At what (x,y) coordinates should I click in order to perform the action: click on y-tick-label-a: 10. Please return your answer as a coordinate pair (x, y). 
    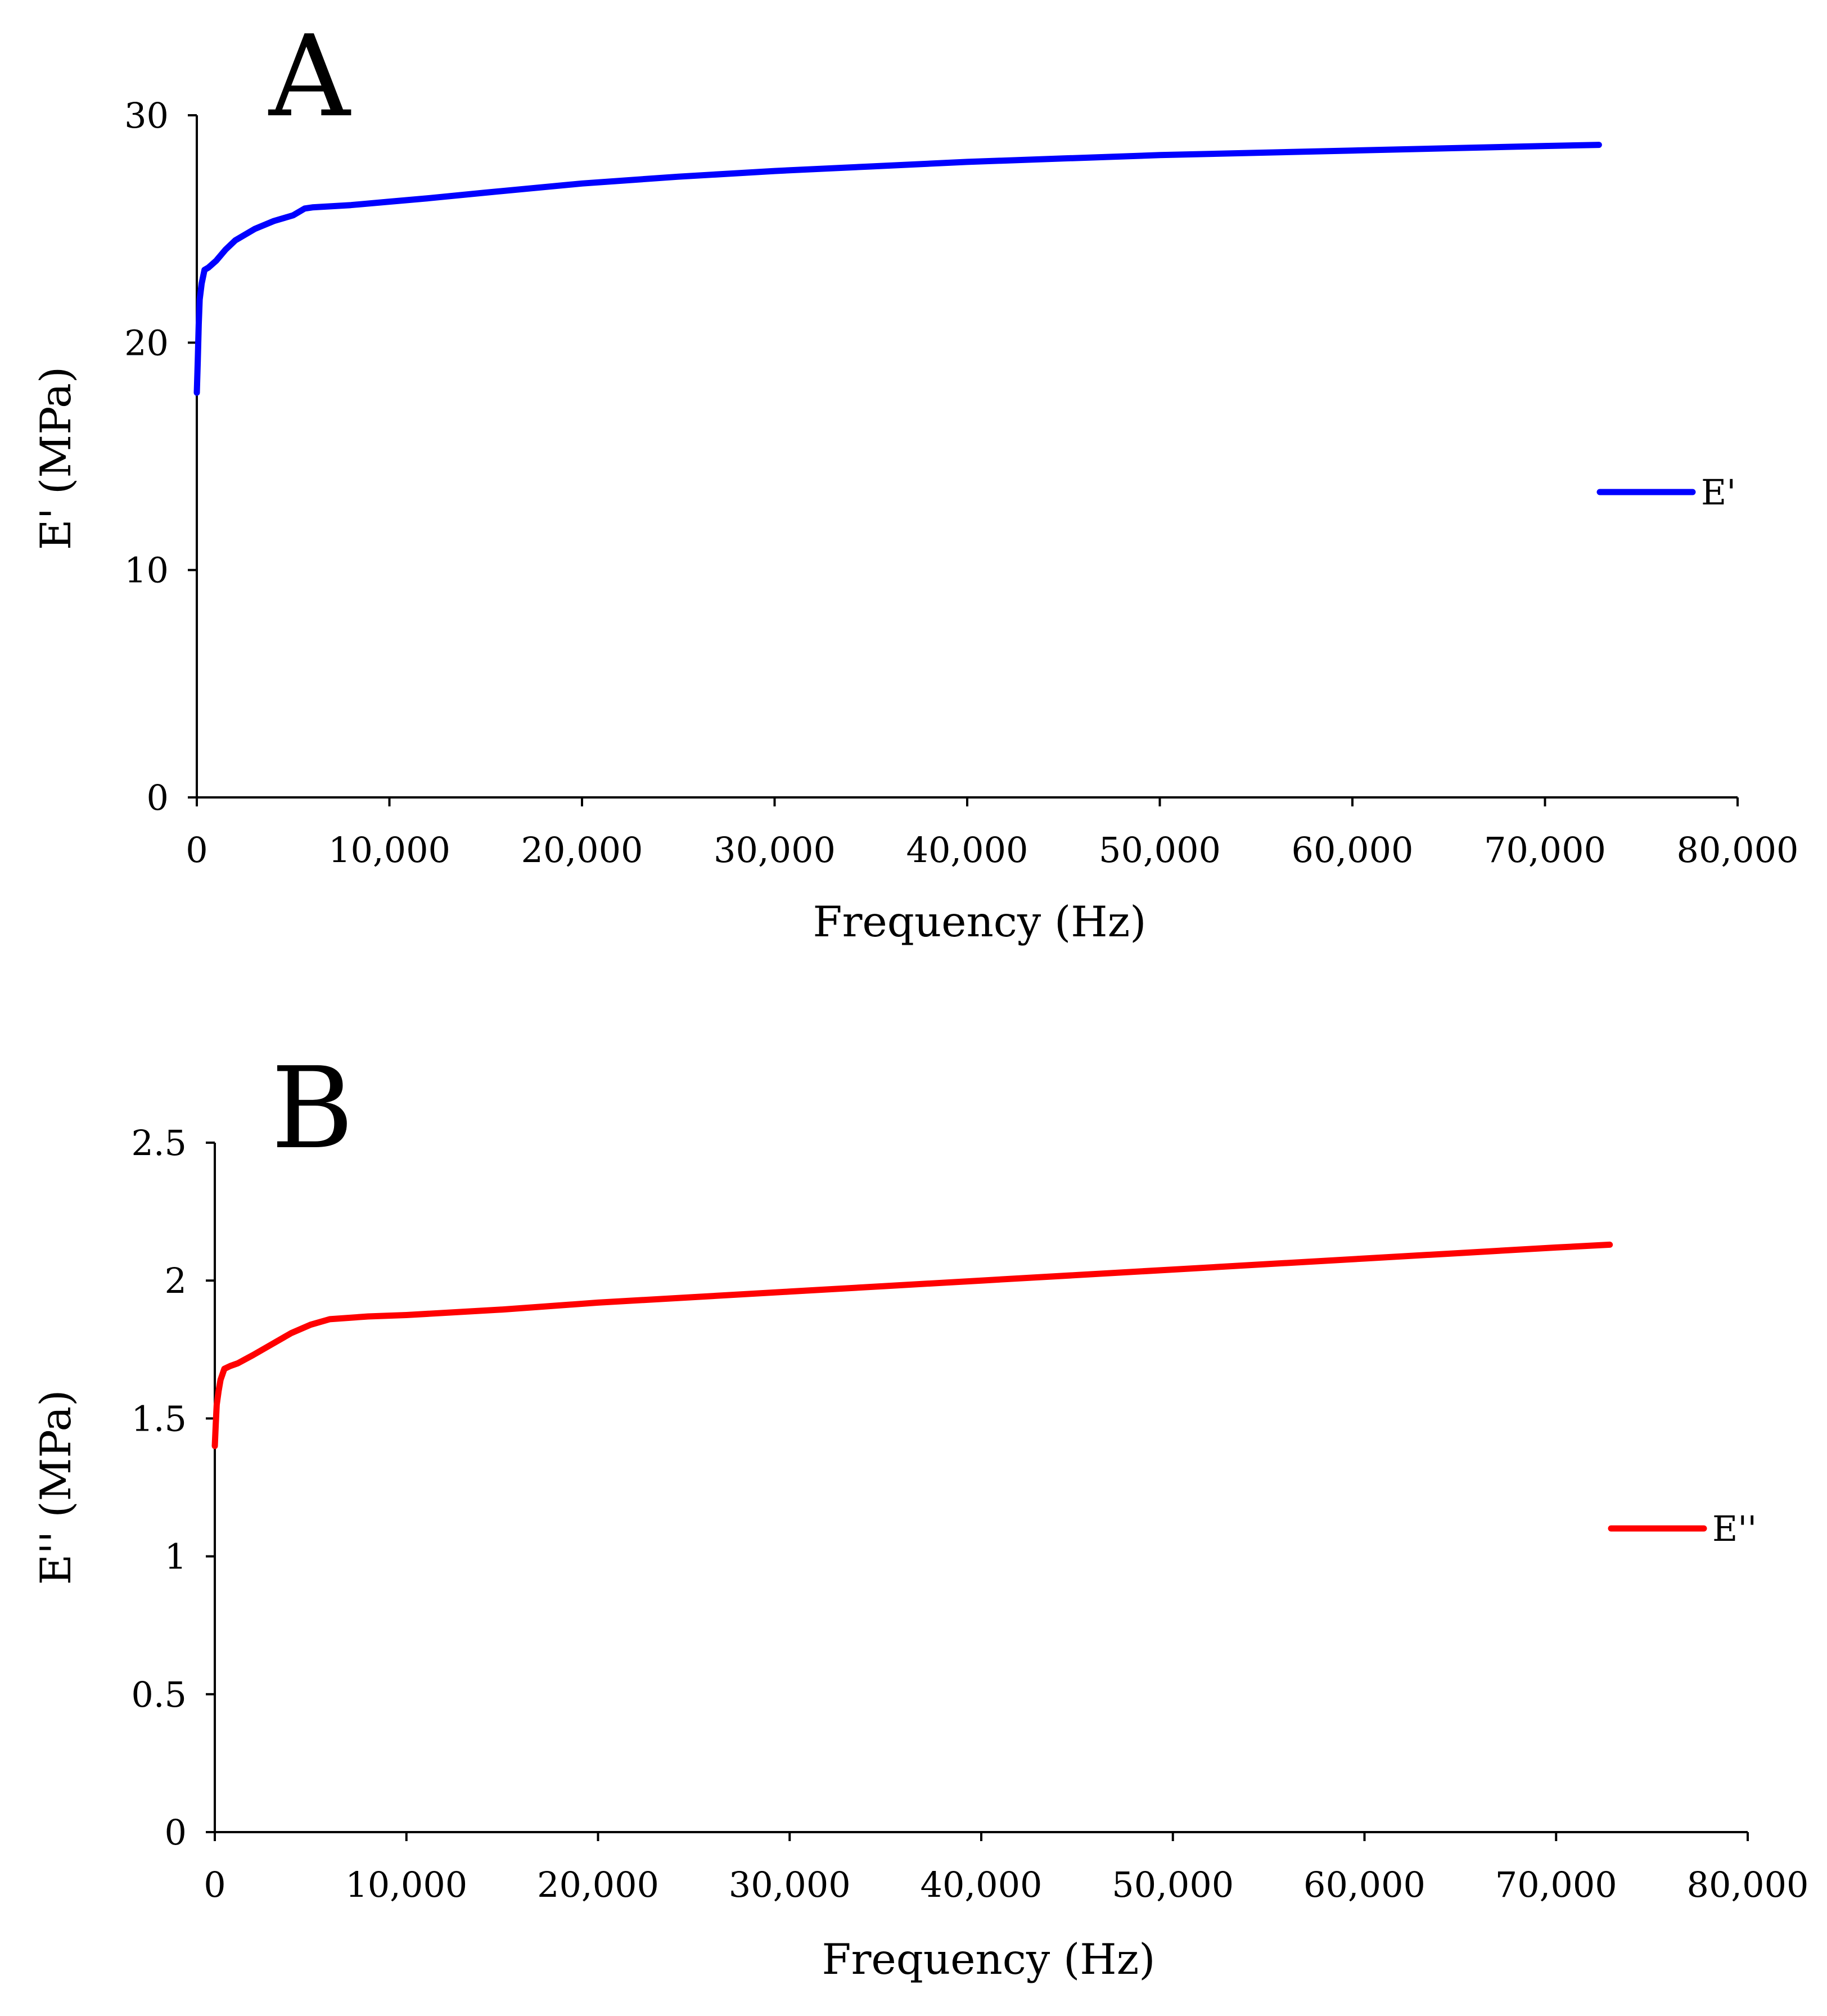
    Looking at the image, I should click on (146, 571).